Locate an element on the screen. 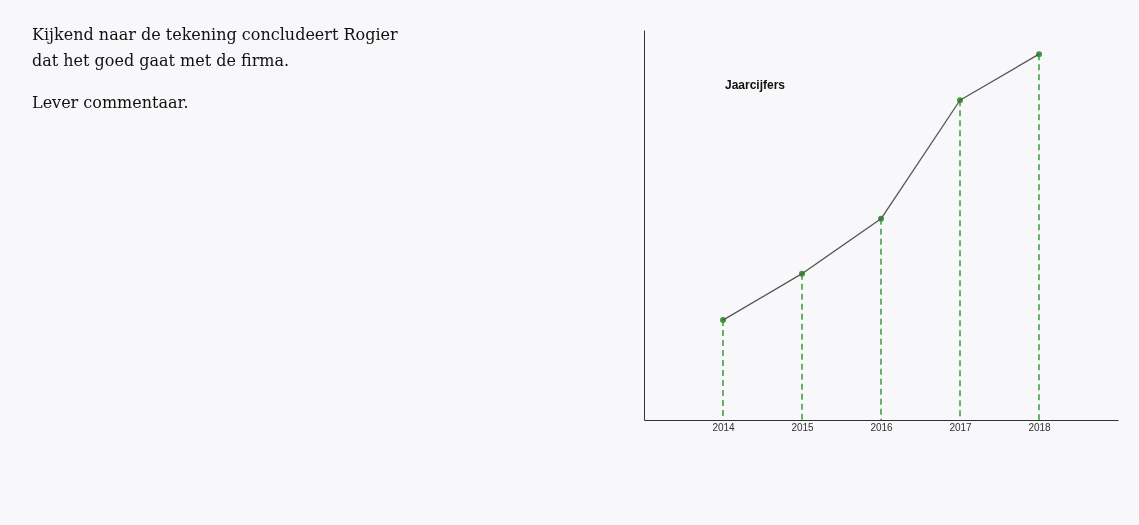 This screenshot has width=1139, height=525. text: Lever commentaar. is located at coordinates (111, 103).